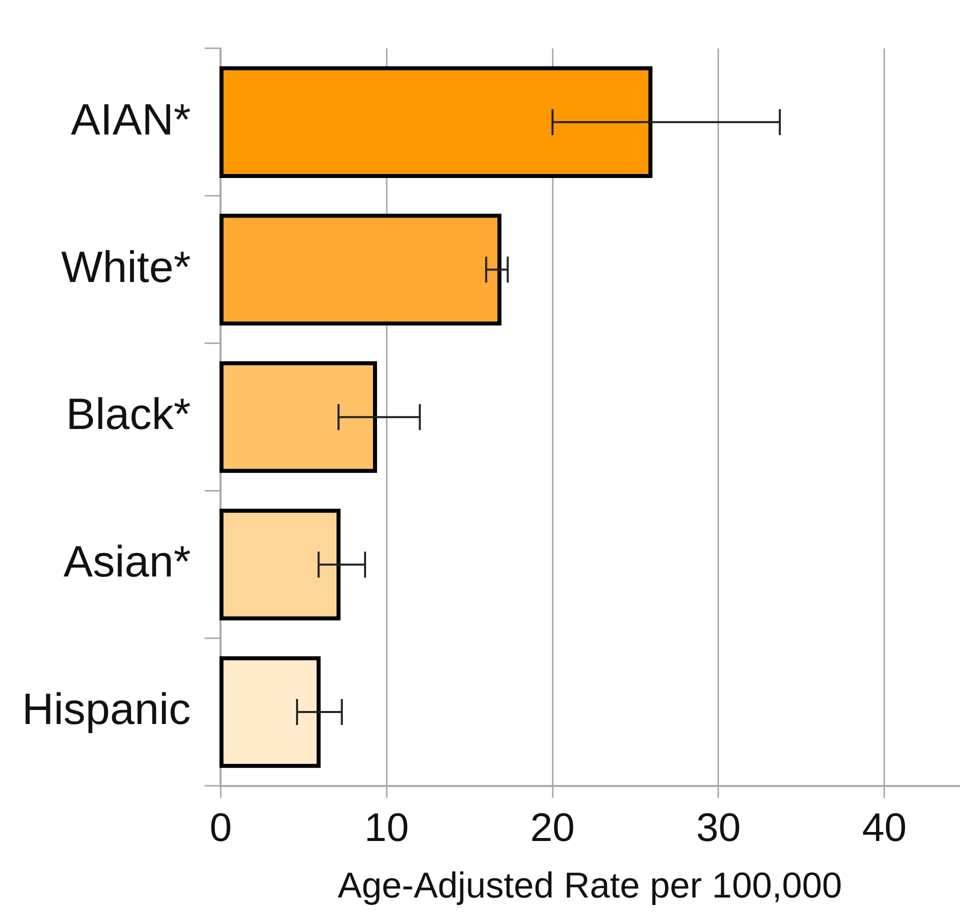 The image size is (963, 923). What do you see at coordinates (386, 828) in the screenshot?
I see `x-tick-label: 10` at bounding box center [386, 828].